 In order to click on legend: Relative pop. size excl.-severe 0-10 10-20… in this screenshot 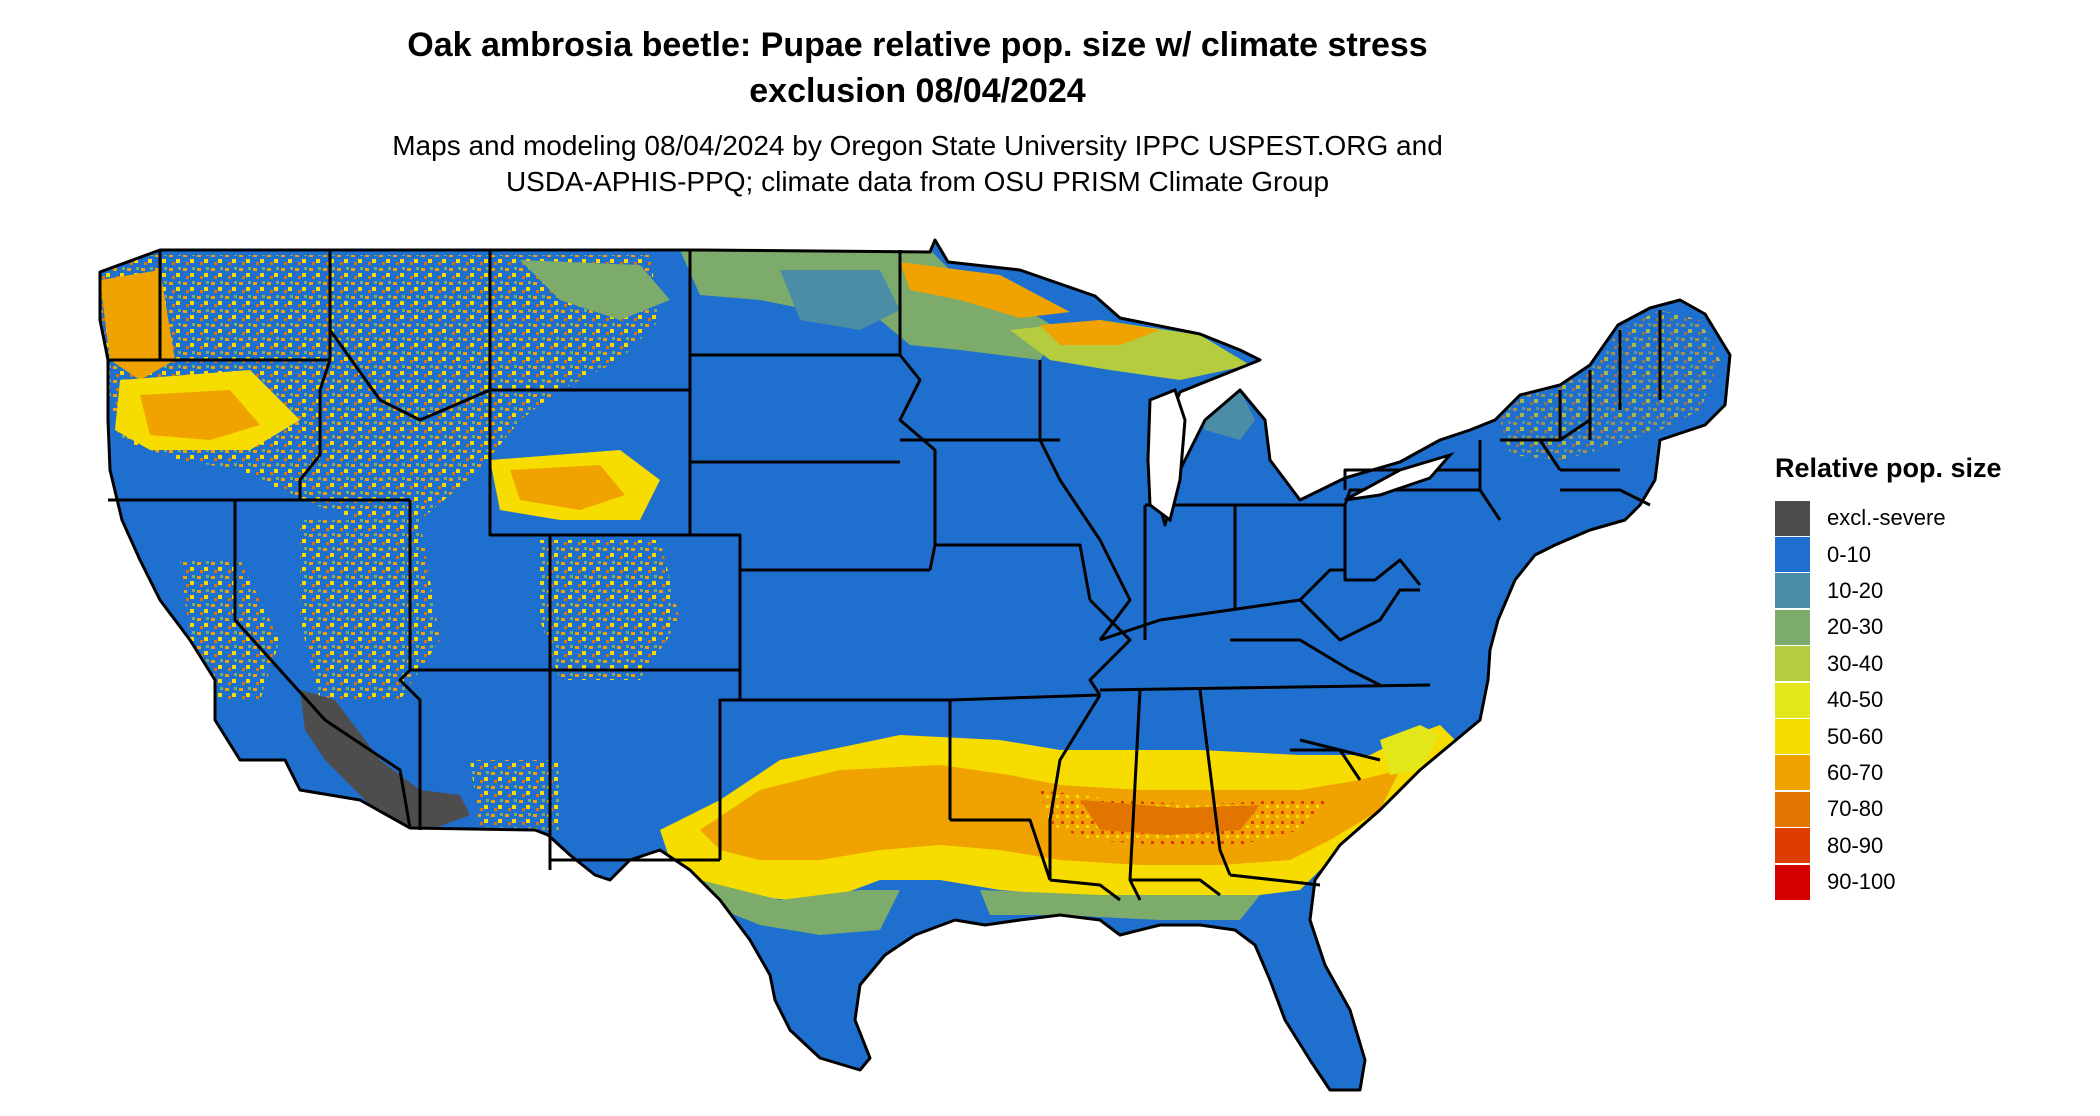, I will do `click(1925, 676)`.